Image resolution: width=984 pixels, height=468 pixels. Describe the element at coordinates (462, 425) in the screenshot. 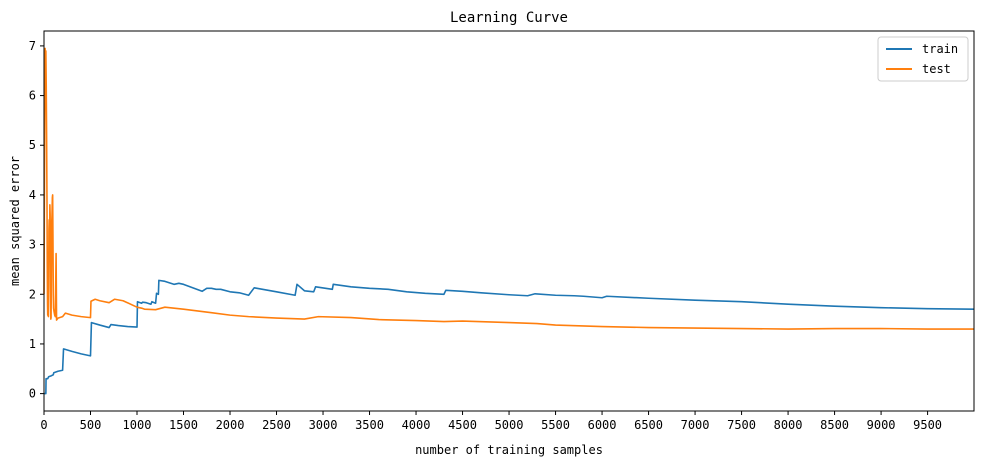

I see `x-tick-label: 4500` at that location.